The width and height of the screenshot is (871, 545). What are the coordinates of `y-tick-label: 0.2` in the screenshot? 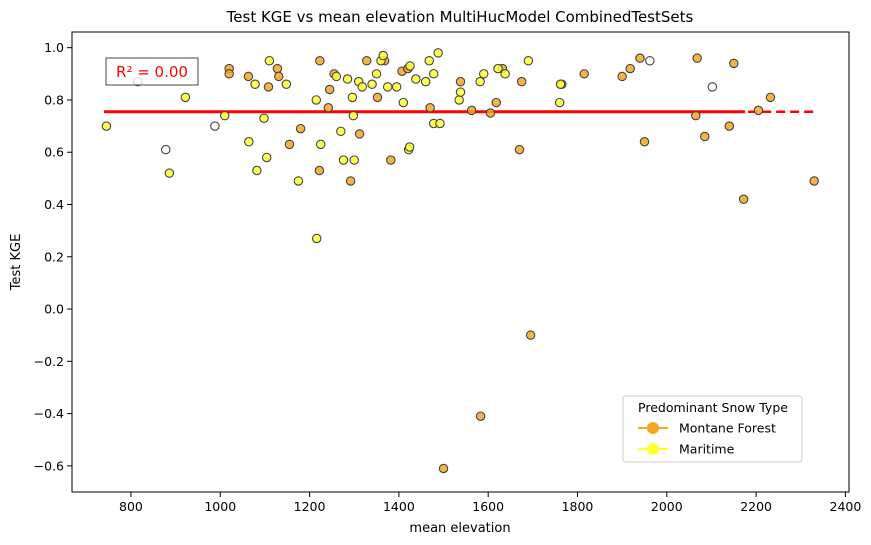 It's located at (54, 256).